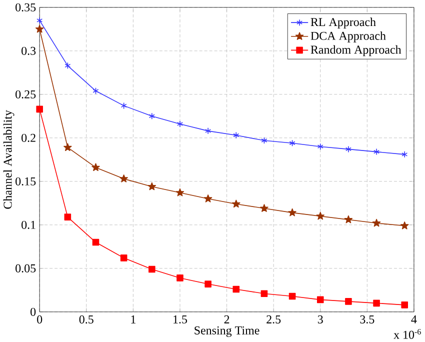  Describe the element at coordinates (26, 94) in the screenshot. I see `y-tick-label: 0.25` at that location.